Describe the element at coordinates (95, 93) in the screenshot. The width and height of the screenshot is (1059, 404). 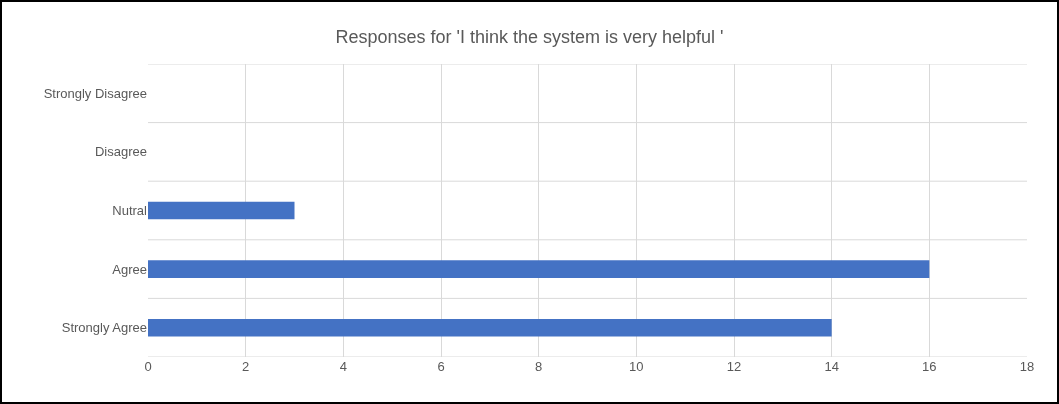
I see `y-tick-label: Strongly Disagree` at that location.